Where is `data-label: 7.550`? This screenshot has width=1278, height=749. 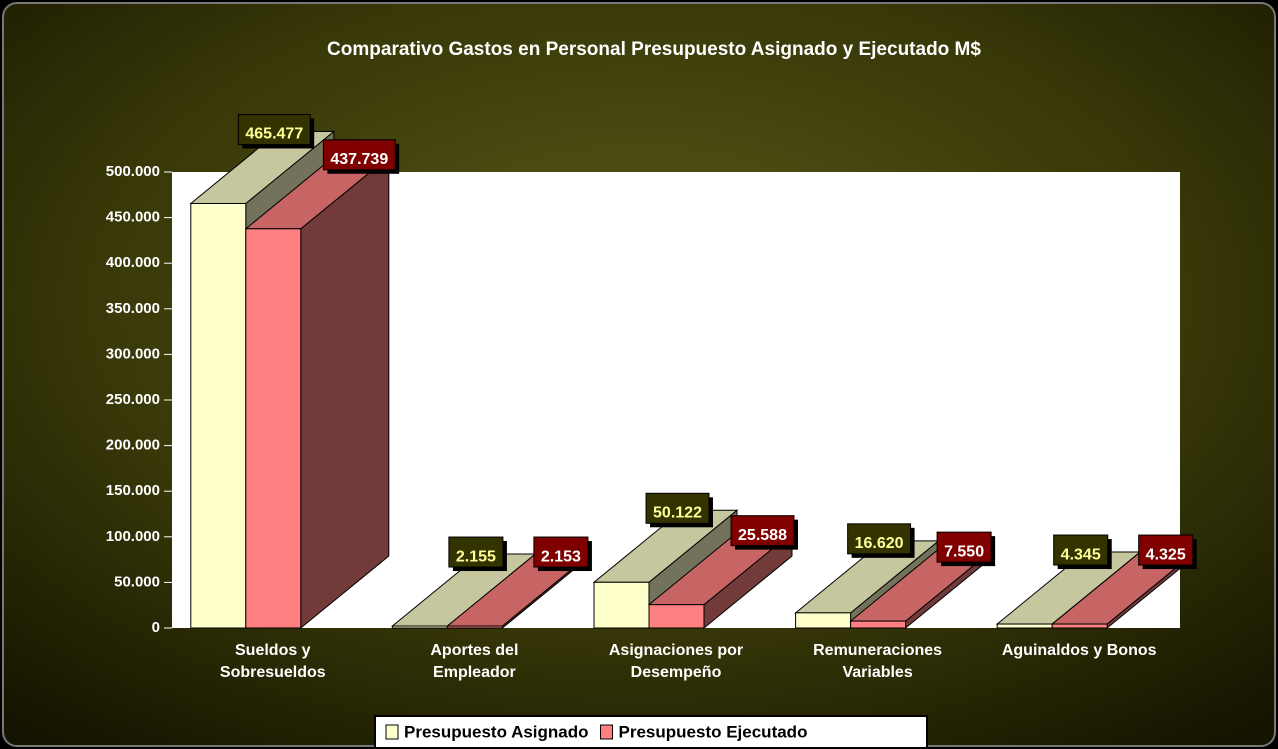 data-label: 7.550 is located at coordinates (964, 551).